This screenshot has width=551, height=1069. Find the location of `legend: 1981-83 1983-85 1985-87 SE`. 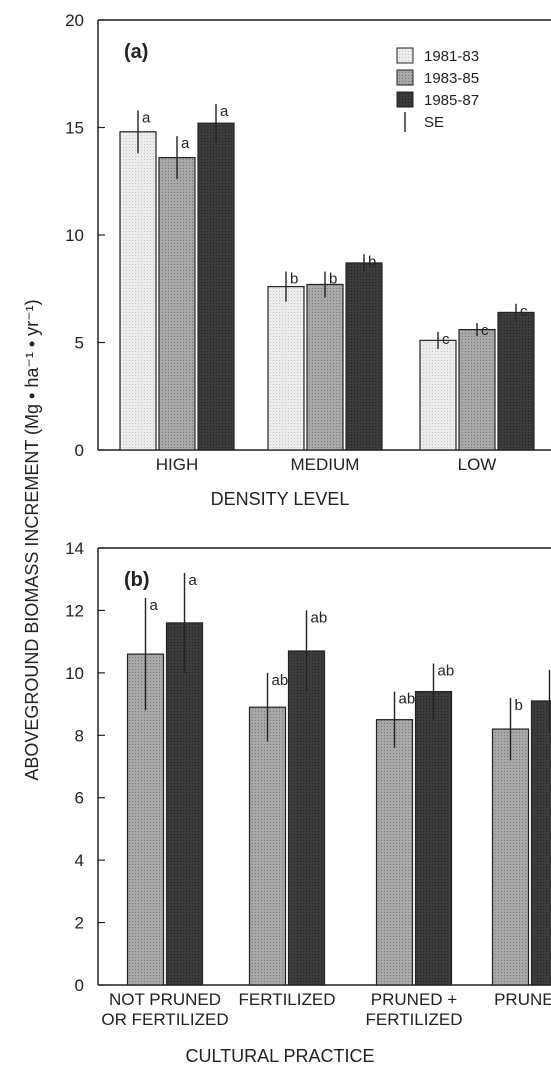

legend: 1981-83 1983-85 1985-87 SE is located at coordinates (437, 89).